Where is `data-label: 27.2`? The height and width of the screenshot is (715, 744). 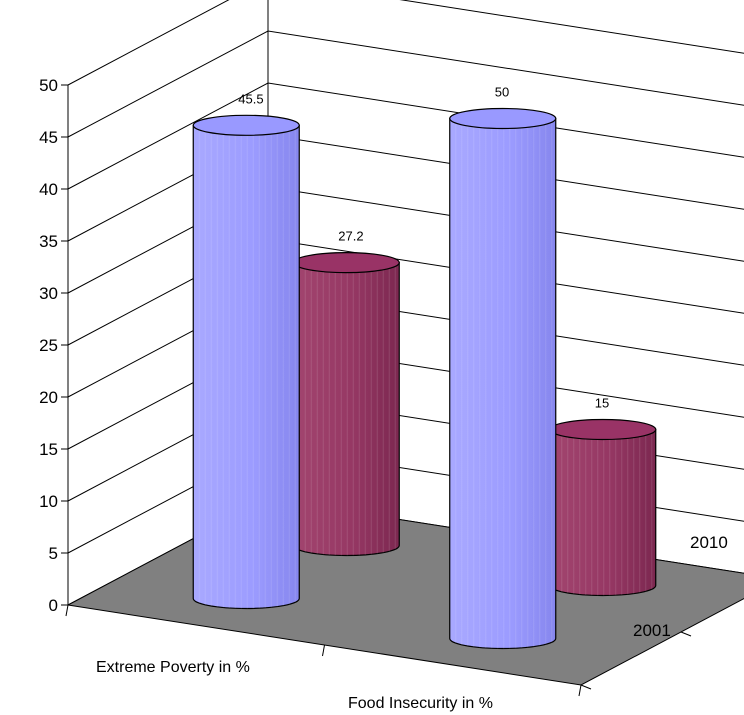
data-label: 27.2 is located at coordinates (350, 236).